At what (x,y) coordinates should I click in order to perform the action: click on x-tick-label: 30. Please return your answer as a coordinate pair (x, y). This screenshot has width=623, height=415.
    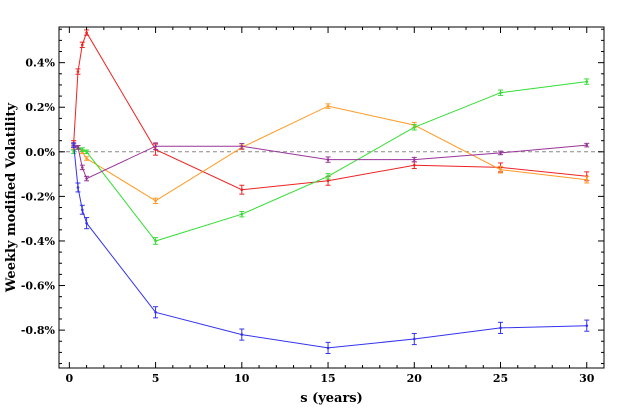
    Looking at the image, I should click on (587, 378).